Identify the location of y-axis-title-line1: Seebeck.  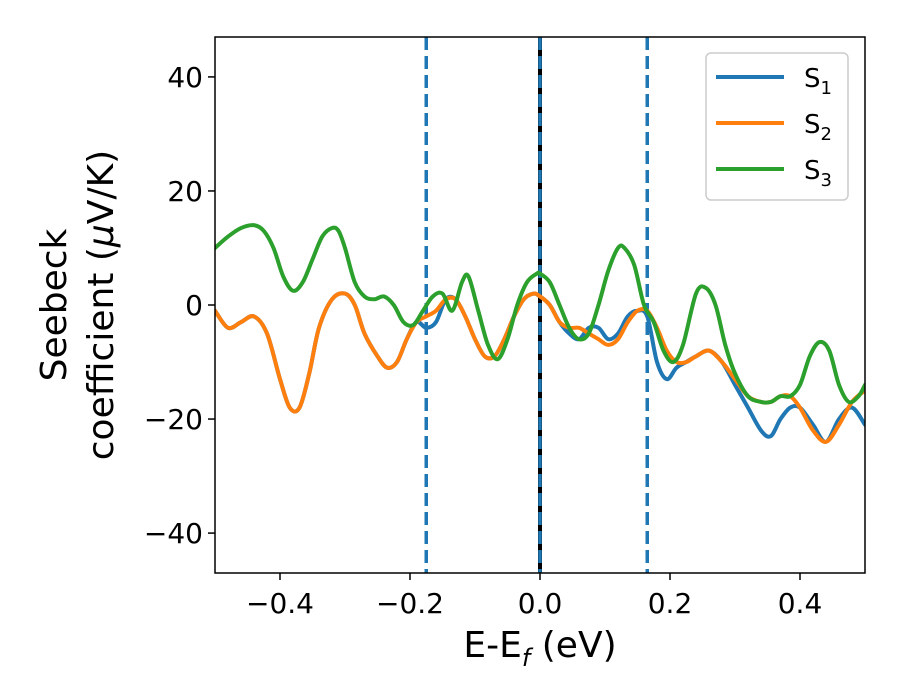
(54, 304).